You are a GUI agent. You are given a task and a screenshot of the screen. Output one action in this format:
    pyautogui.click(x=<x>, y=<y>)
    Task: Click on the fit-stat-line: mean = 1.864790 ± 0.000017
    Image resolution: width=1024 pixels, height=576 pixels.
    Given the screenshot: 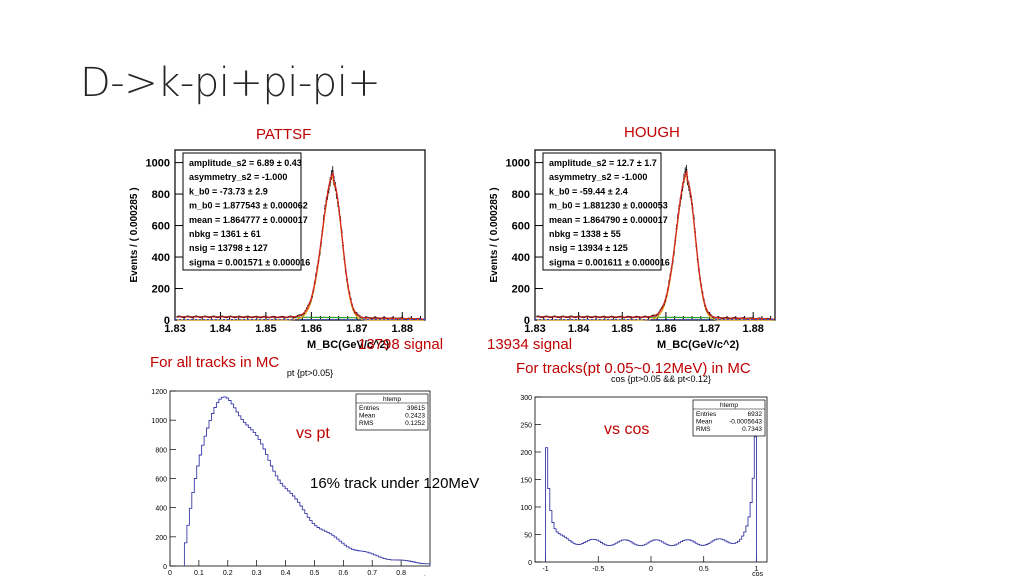 What is the action you would take?
    pyautogui.click(x=608, y=220)
    